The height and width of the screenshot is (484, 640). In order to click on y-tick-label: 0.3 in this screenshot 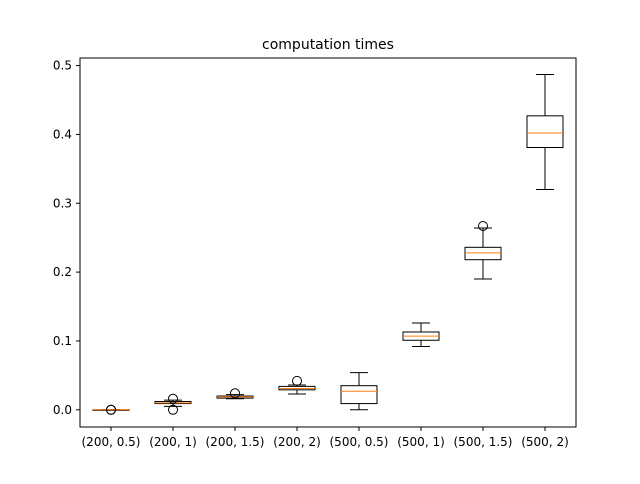, I will do `click(62, 203)`.